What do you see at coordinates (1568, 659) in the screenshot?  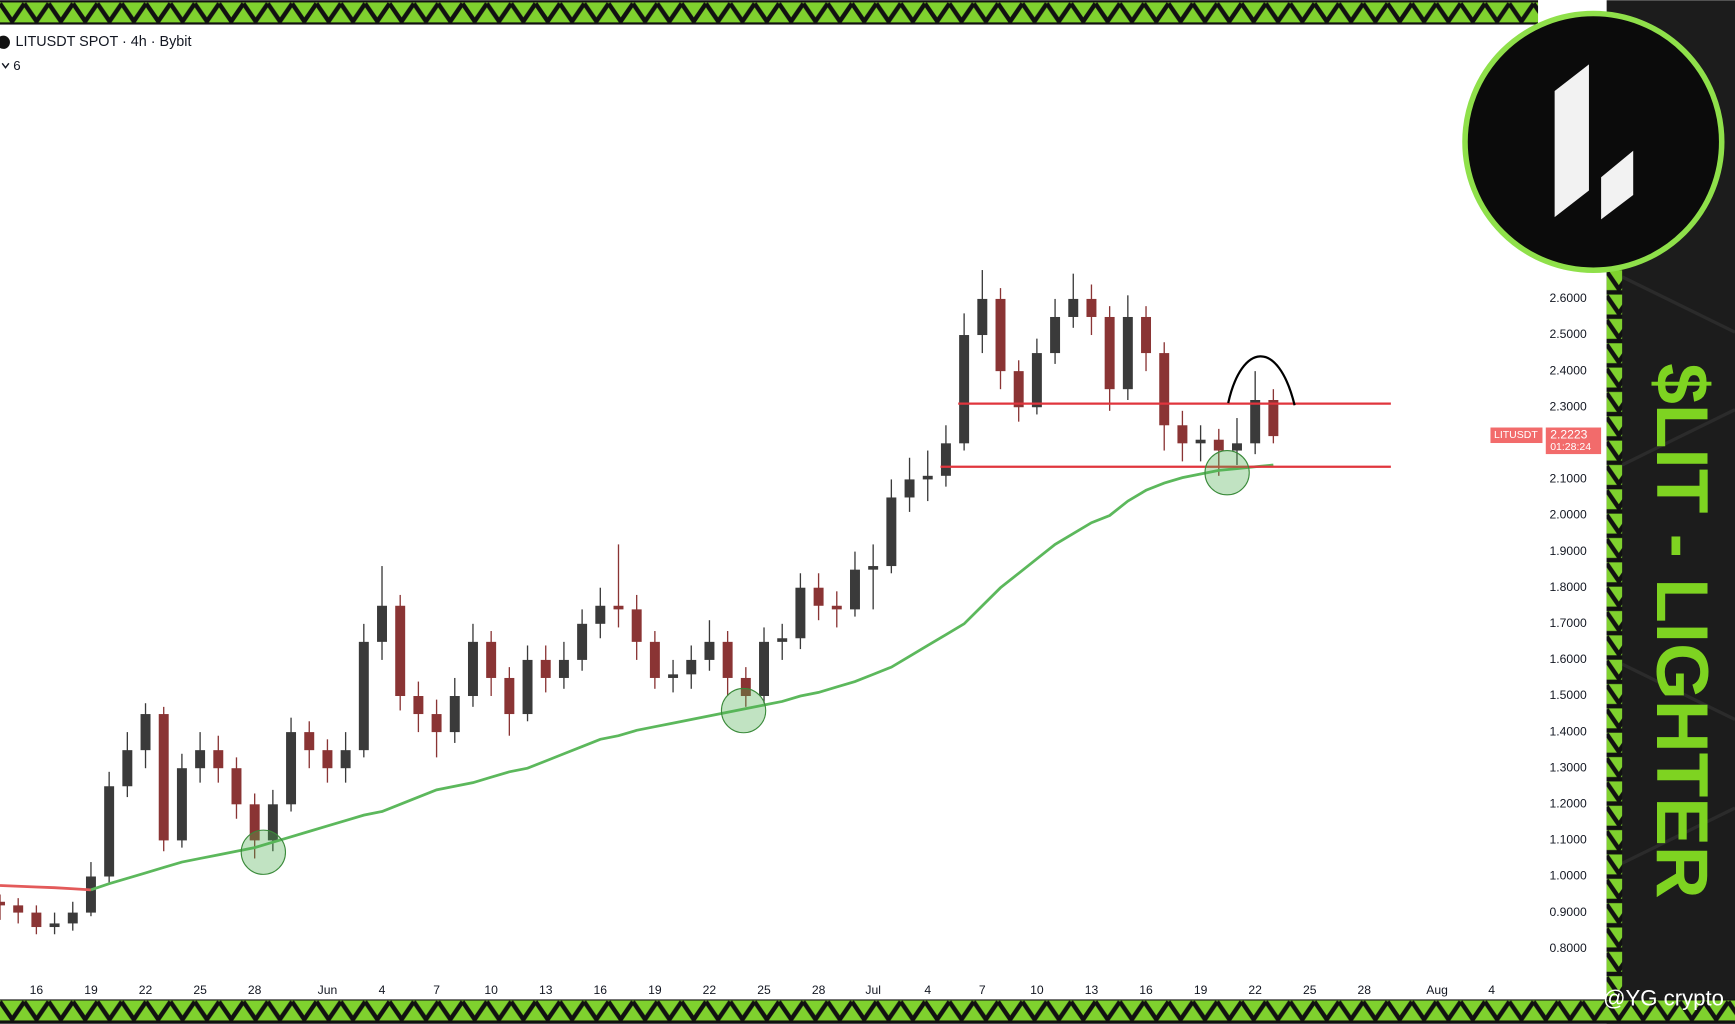 I see `y-tick-label: 1.6000` at bounding box center [1568, 659].